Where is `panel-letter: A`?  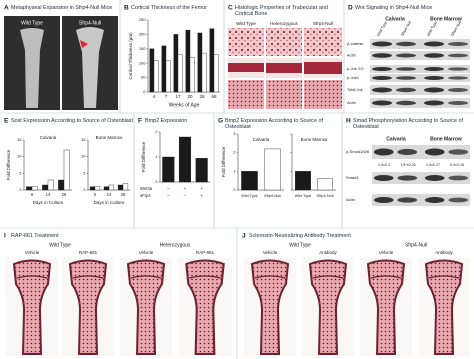 panel-letter: A is located at coordinates (6, 8).